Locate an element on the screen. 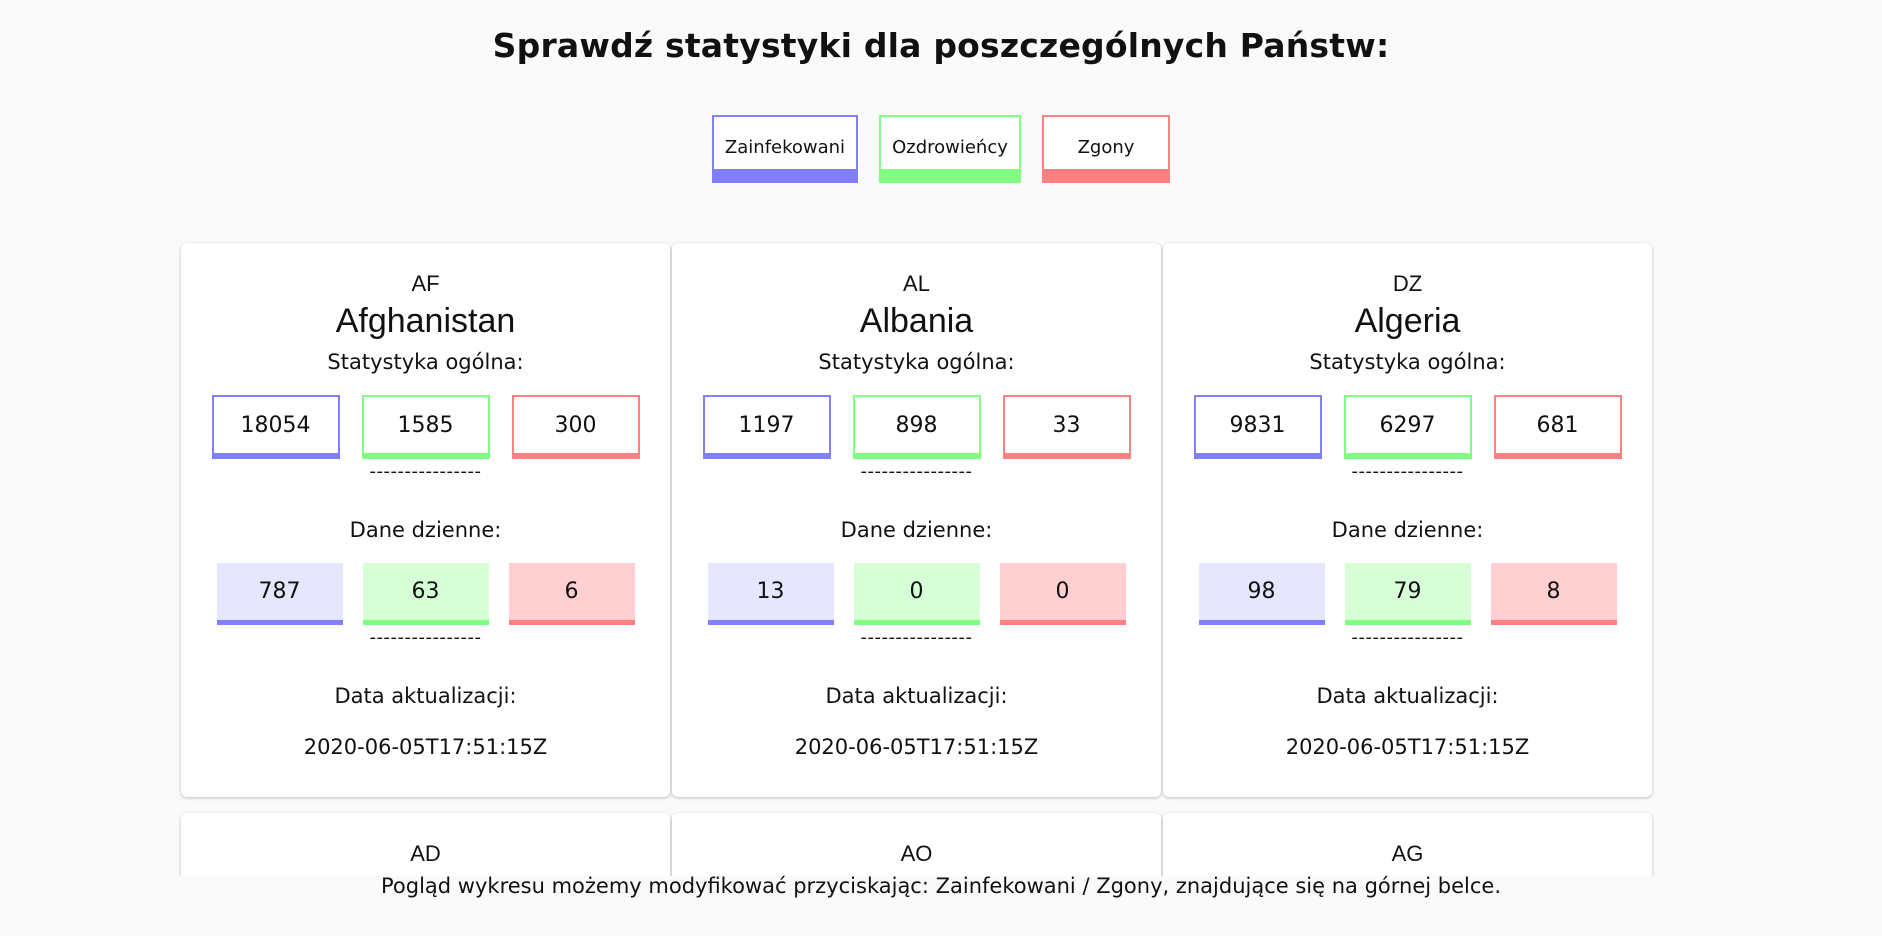 This screenshot has width=1882, height=936. total-recovered: 6297 is located at coordinates (1407, 427).